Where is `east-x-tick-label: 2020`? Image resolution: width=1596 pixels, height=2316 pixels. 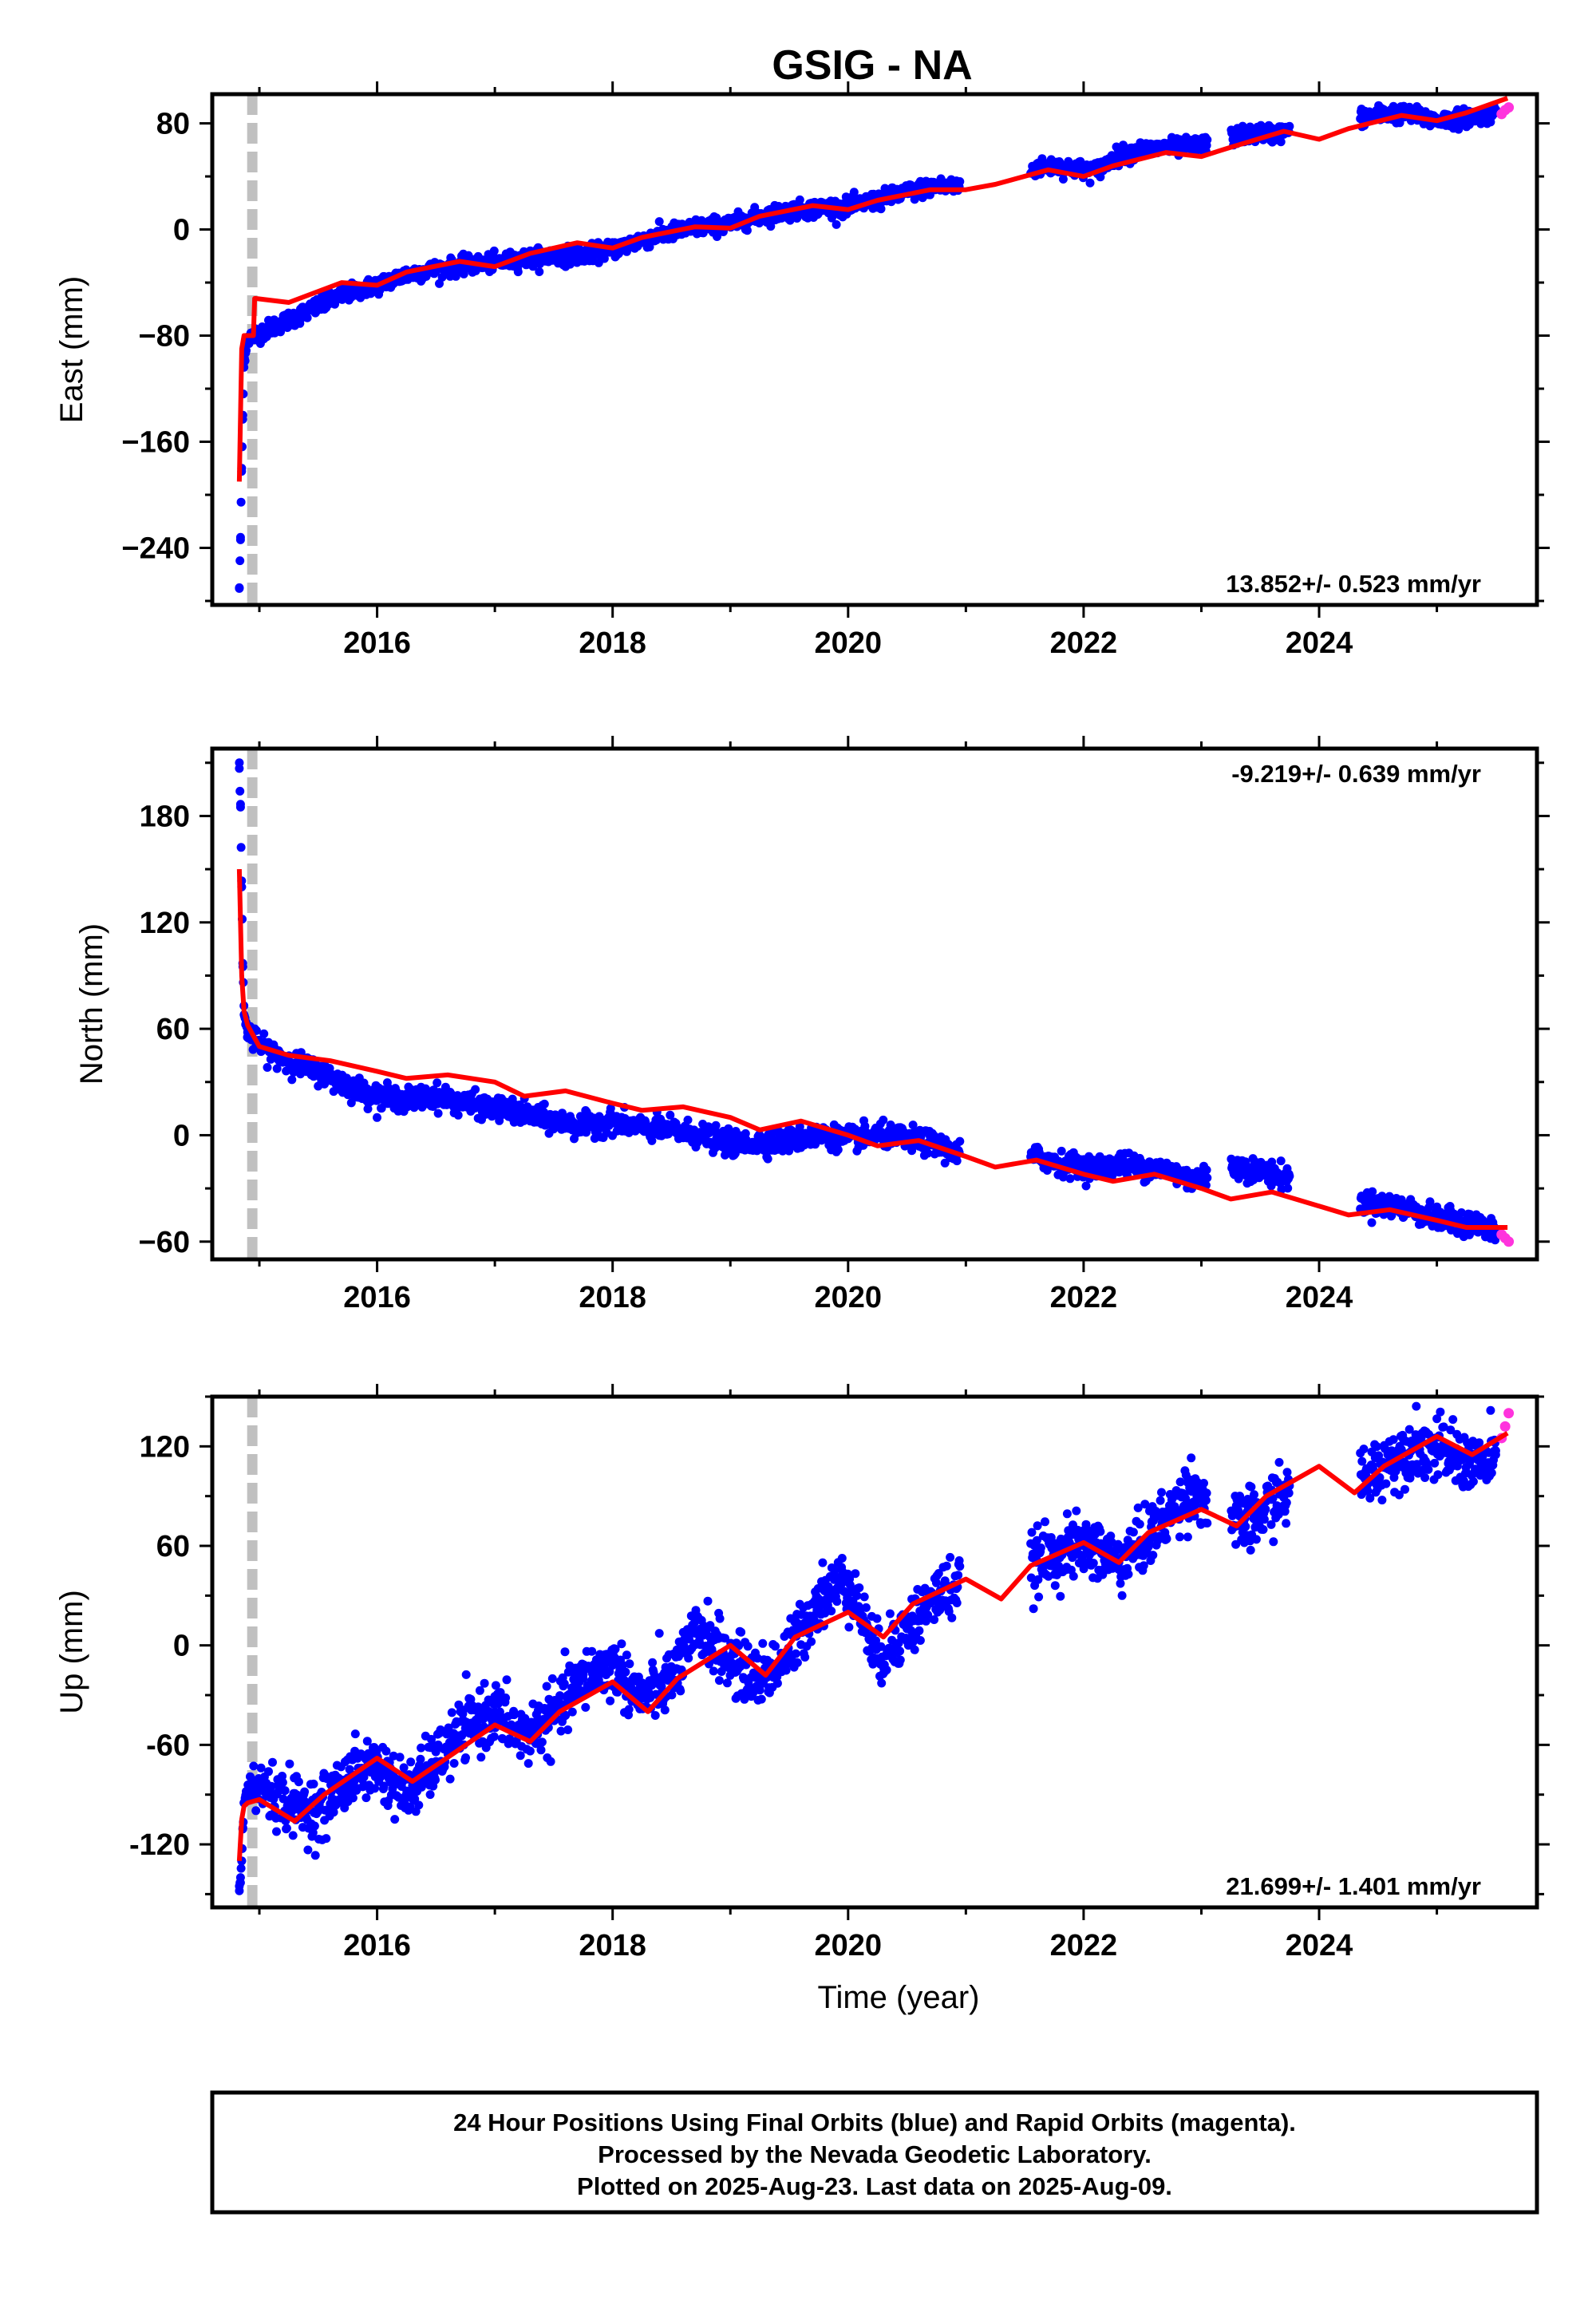
east-x-tick-label: 2020 is located at coordinates (849, 643).